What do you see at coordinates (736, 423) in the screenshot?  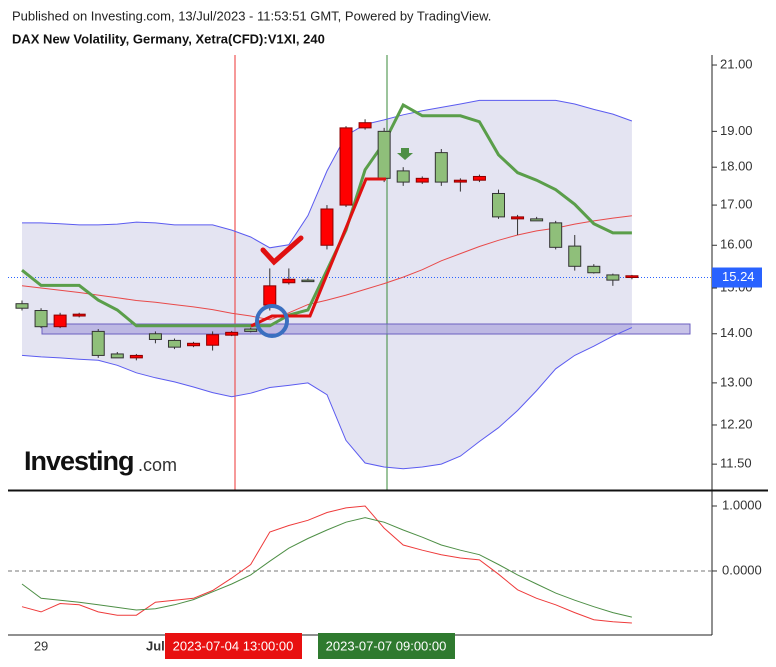 I see `y-tick-label: 12.20` at bounding box center [736, 423].